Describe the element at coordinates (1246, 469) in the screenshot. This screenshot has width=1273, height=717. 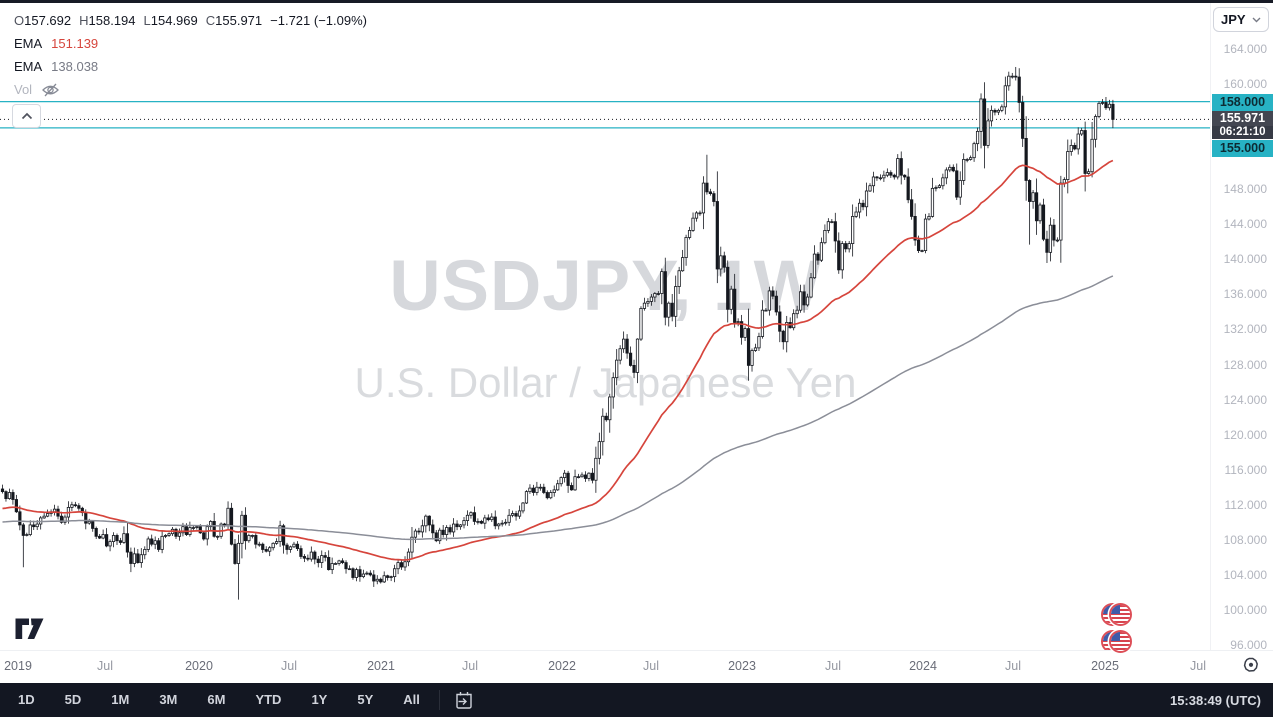
I see `price-tick: 116.000` at that location.